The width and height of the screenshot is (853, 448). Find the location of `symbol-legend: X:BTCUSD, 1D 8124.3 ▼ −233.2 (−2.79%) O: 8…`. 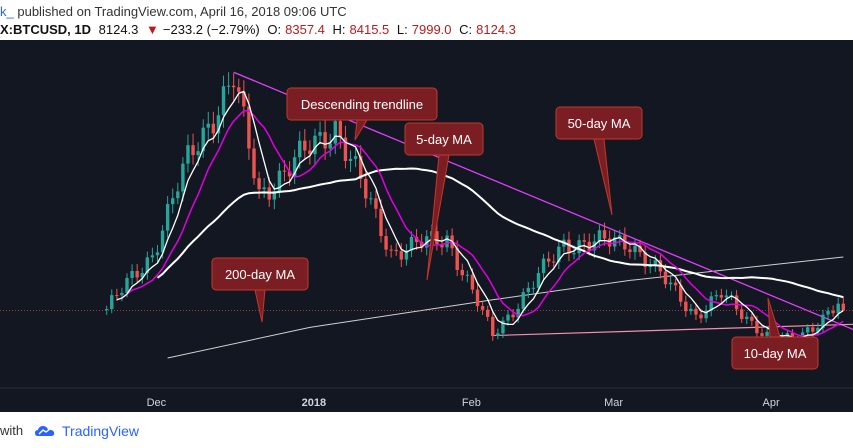

symbol-legend: X:BTCUSD, 1D 8124.3 ▼ −233.2 (−2.79%) O: 8… is located at coordinates (260, 29).